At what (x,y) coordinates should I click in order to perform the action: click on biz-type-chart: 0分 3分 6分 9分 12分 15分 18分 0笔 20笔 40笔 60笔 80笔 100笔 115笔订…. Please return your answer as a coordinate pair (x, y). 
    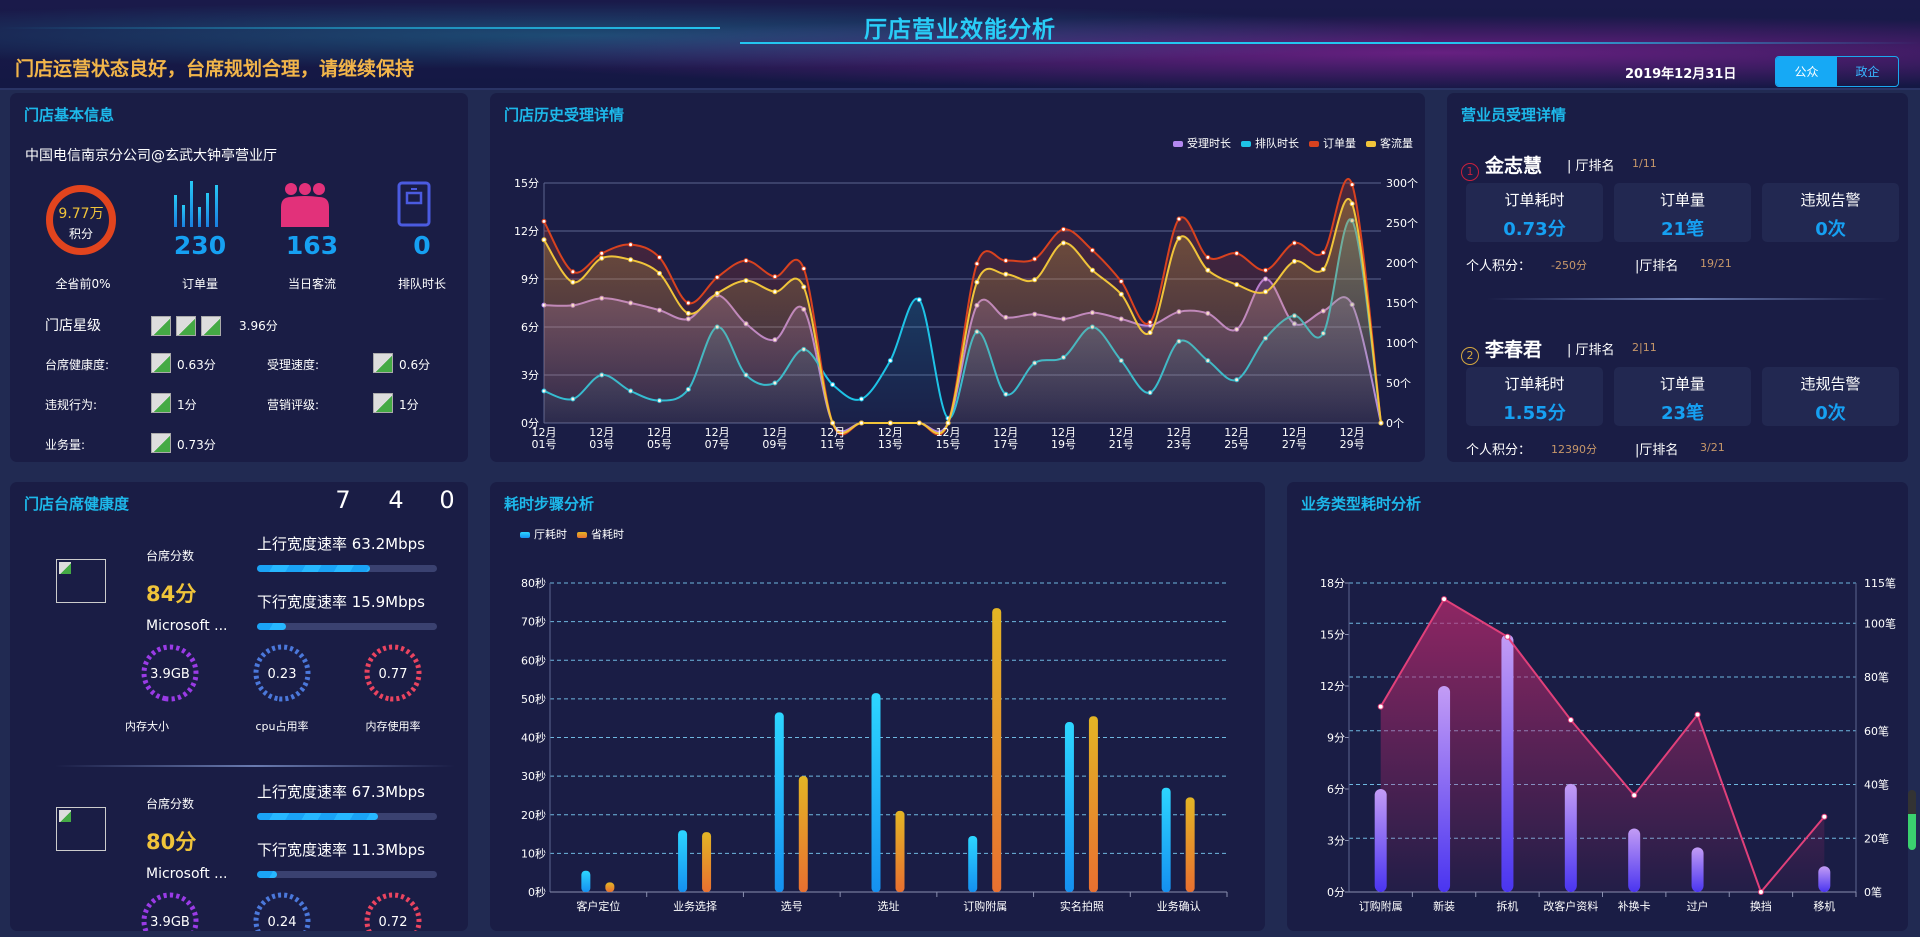
    Looking at the image, I should click on (1608, 744).